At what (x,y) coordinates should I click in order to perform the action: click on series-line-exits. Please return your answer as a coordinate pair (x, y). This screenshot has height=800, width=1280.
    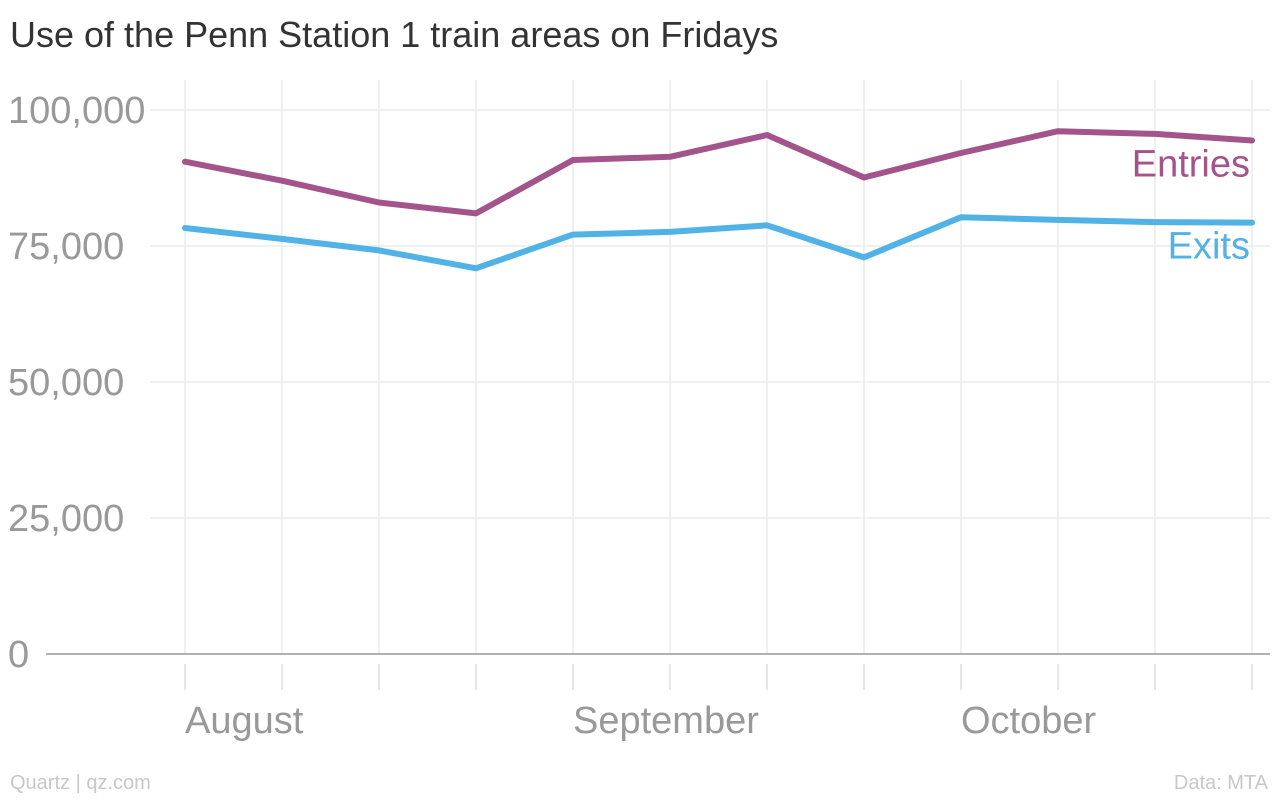
    Looking at the image, I should click on (718, 243).